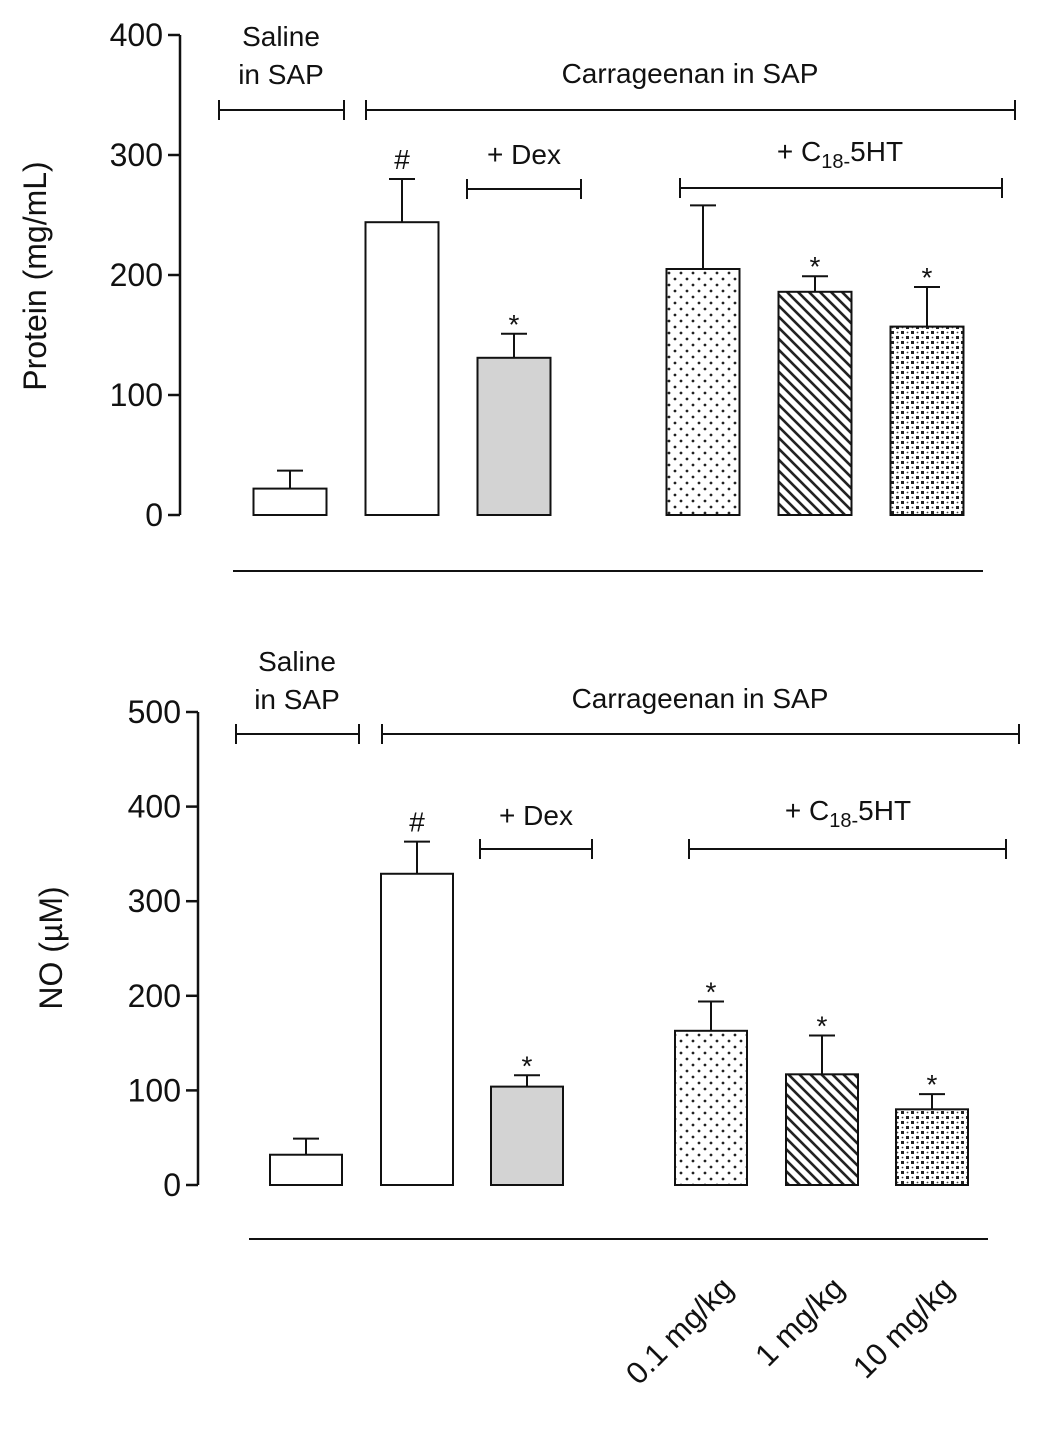 This screenshot has width=1060, height=1430. I want to click on protein-saline-label-line1: Saline, so click(281, 36).